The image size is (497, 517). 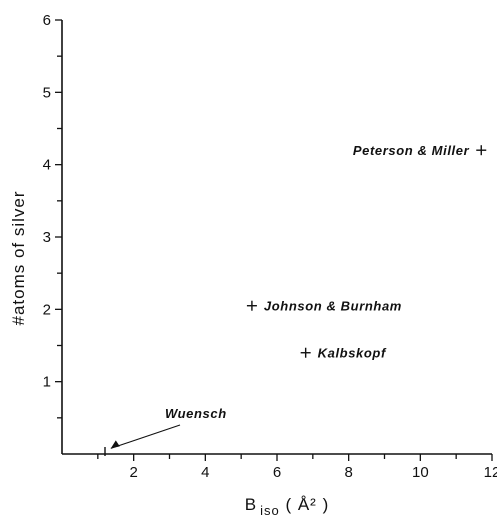 What do you see at coordinates (115, 444) in the screenshot?
I see `annotation-arrow-head` at bounding box center [115, 444].